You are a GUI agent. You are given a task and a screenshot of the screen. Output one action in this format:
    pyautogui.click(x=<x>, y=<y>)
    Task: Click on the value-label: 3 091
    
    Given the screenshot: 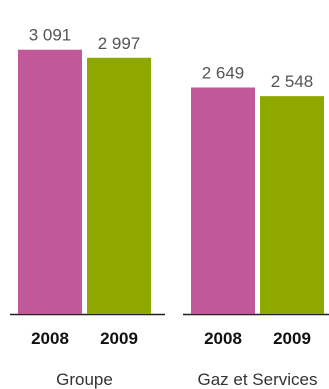 What is the action you would take?
    pyautogui.click(x=50, y=35)
    